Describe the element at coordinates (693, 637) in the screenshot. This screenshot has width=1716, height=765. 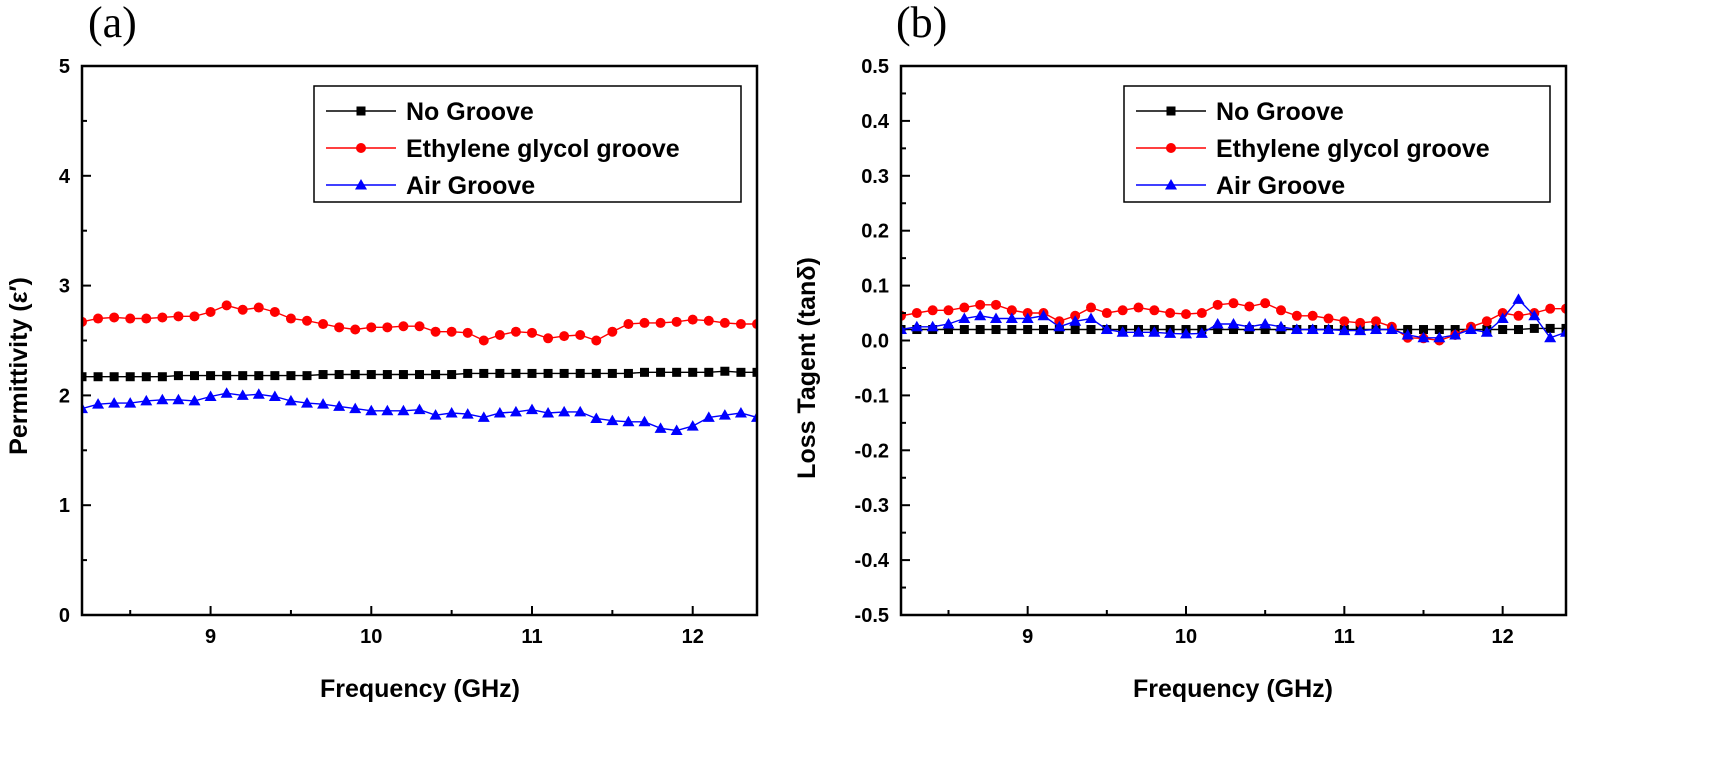
I see `x-tick-label: 12` at that location.